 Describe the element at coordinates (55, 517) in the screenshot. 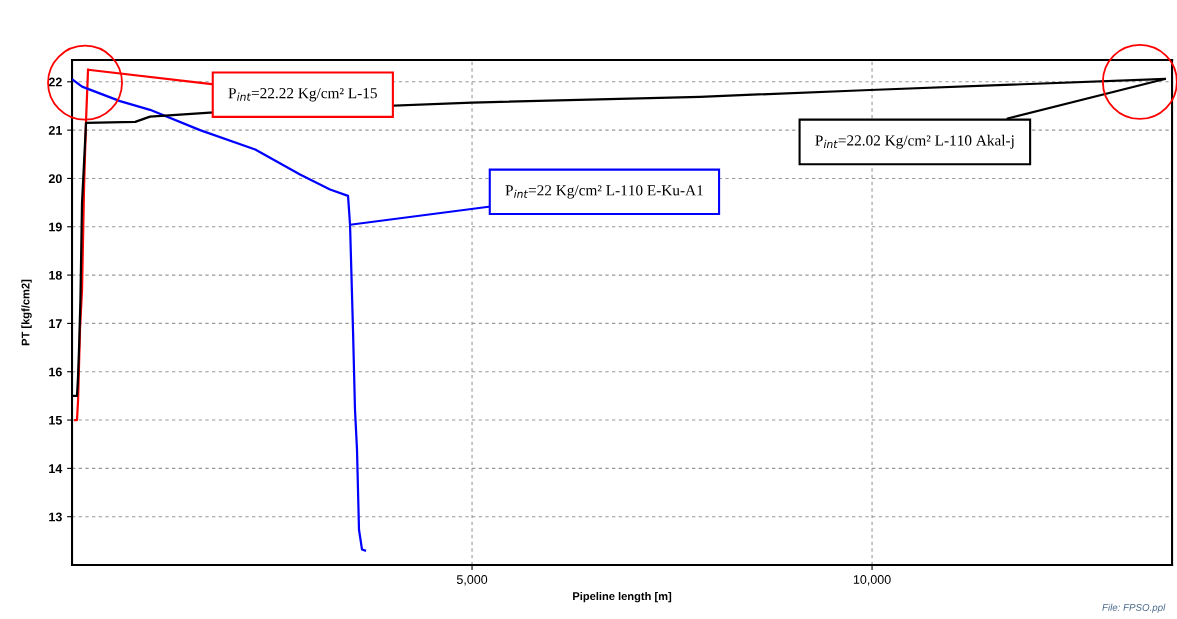

I see `y-tick-label: 13` at that location.